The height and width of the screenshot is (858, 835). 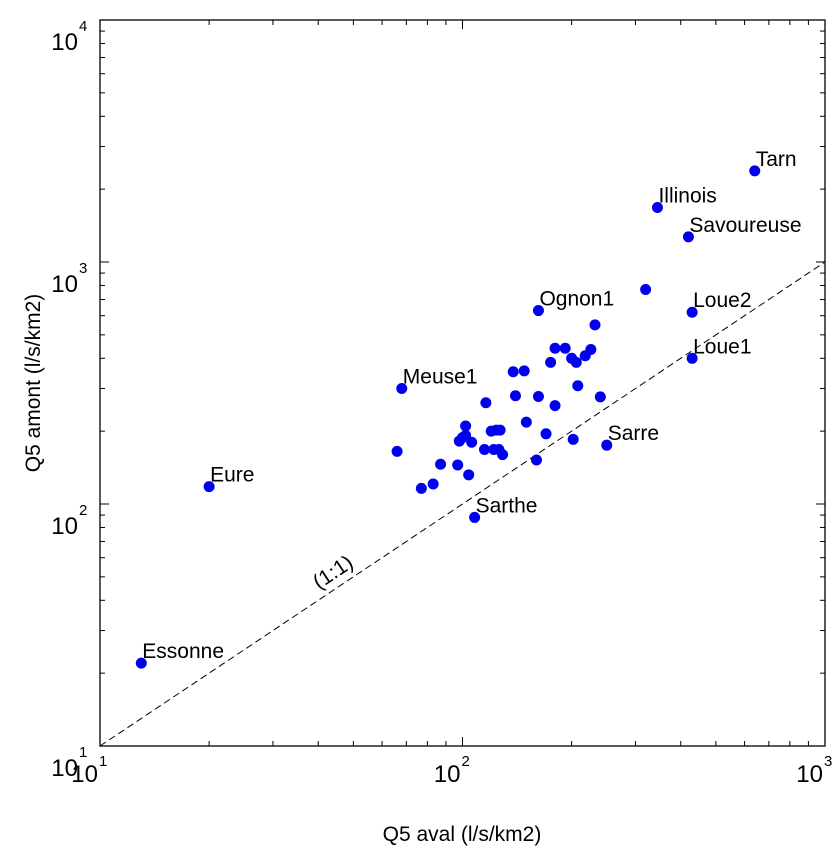 I want to click on point-label-illinois: Illinois, so click(x=687, y=195).